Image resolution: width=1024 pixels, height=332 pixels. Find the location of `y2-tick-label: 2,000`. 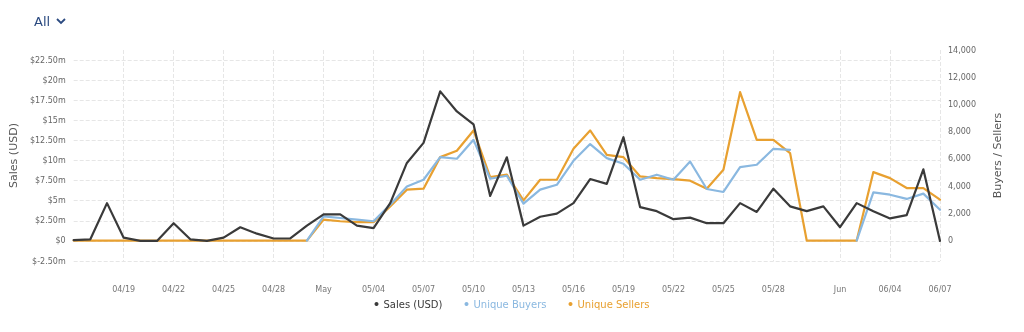

y2-tick-label: 2,000 is located at coordinates (959, 213).